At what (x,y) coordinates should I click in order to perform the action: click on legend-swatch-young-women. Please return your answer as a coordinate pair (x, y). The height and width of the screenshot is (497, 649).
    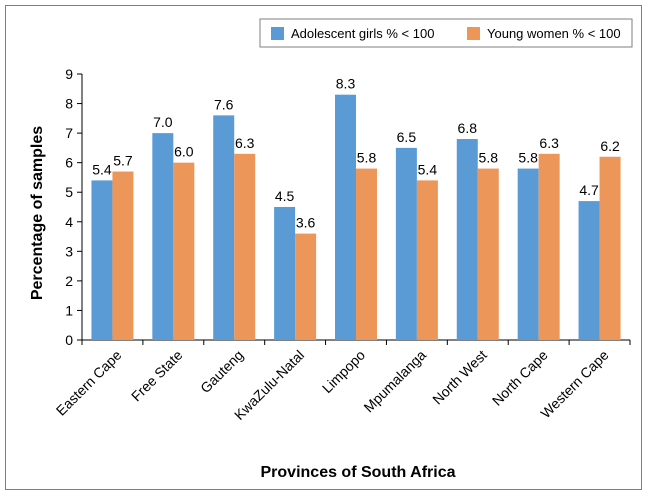
    Looking at the image, I should click on (473, 33).